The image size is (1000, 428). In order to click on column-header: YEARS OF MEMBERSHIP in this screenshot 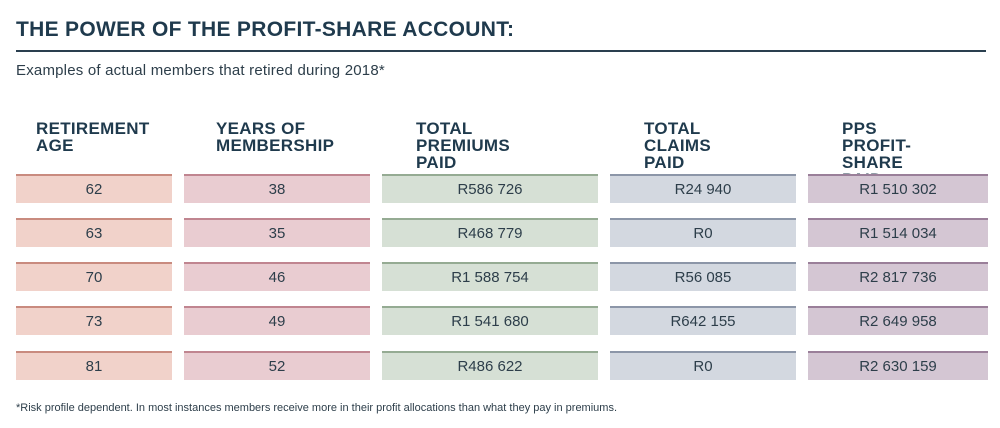, I will do `click(275, 137)`.